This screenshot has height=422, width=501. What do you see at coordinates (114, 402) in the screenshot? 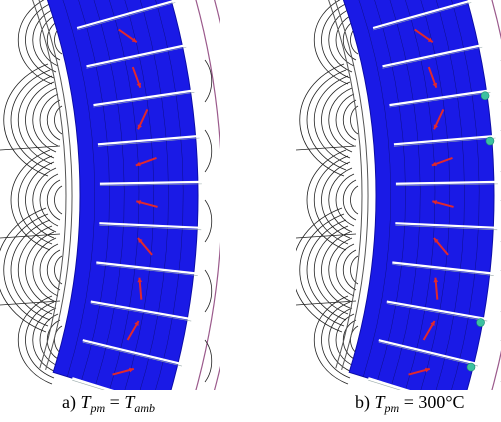
I see `caption-a-eq: =` at bounding box center [114, 402].